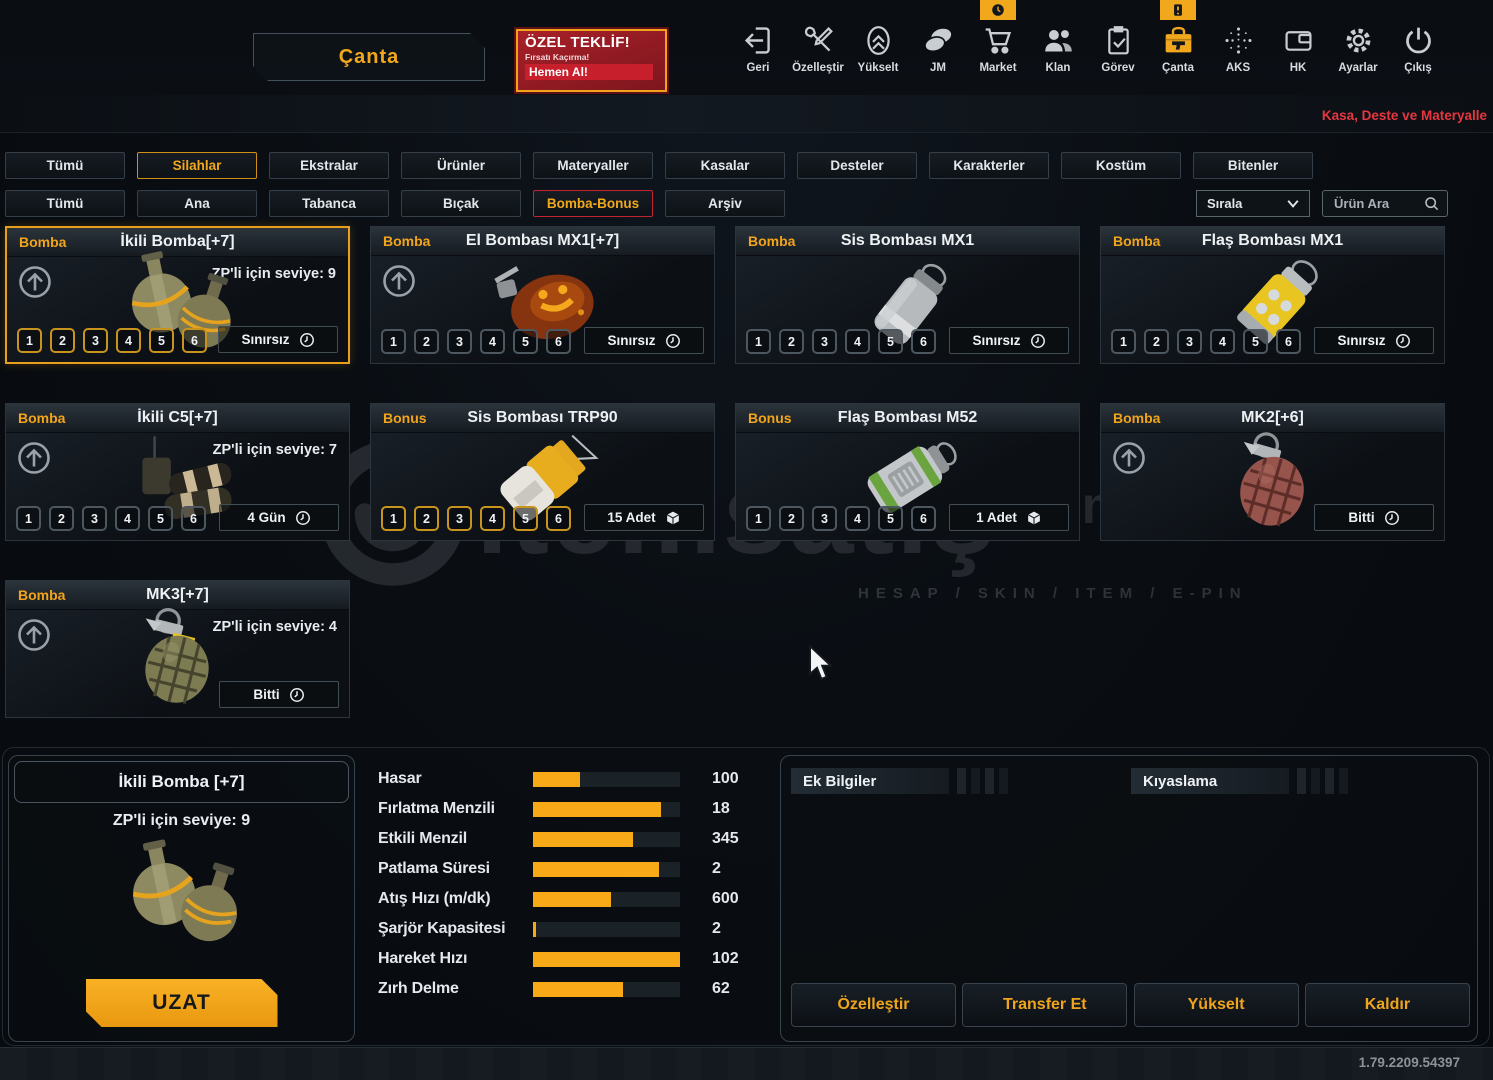  What do you see at coordinates (1377, 203) in the screenshot?
I see `search-input` at bounding box center [1377, 203].